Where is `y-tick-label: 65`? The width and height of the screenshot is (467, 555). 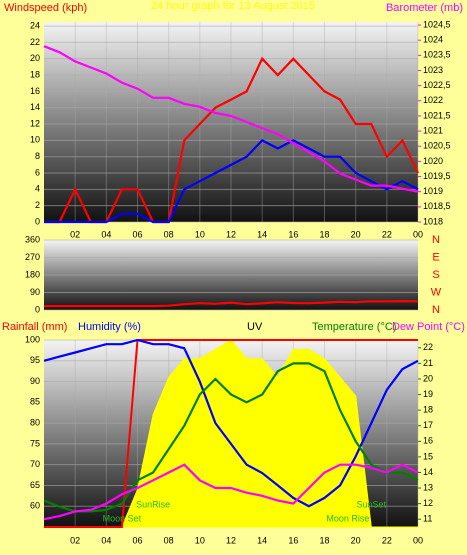
y-tick-label: 65 is located at coordinates (35, 485).